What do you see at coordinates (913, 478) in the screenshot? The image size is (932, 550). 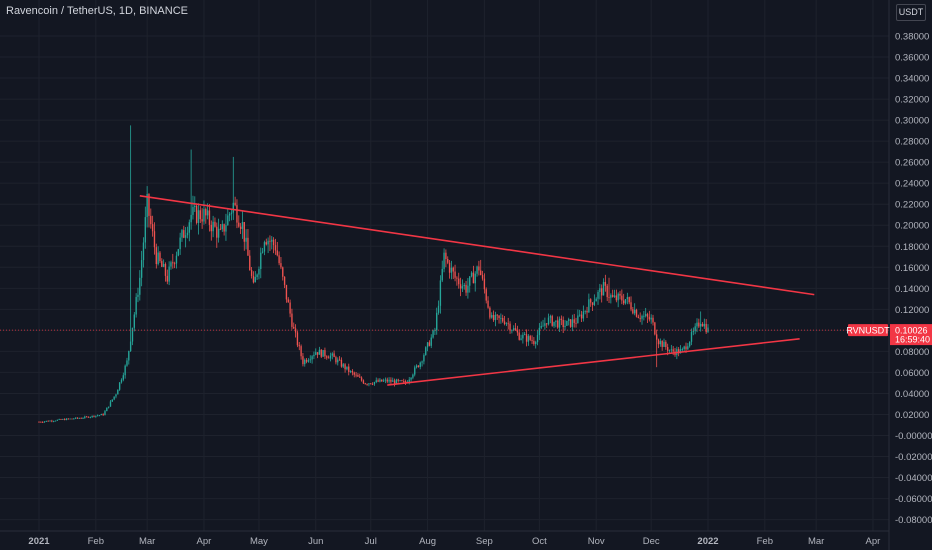 I see `price-tick-label: -0.04000` at bounding box center [913, 478].